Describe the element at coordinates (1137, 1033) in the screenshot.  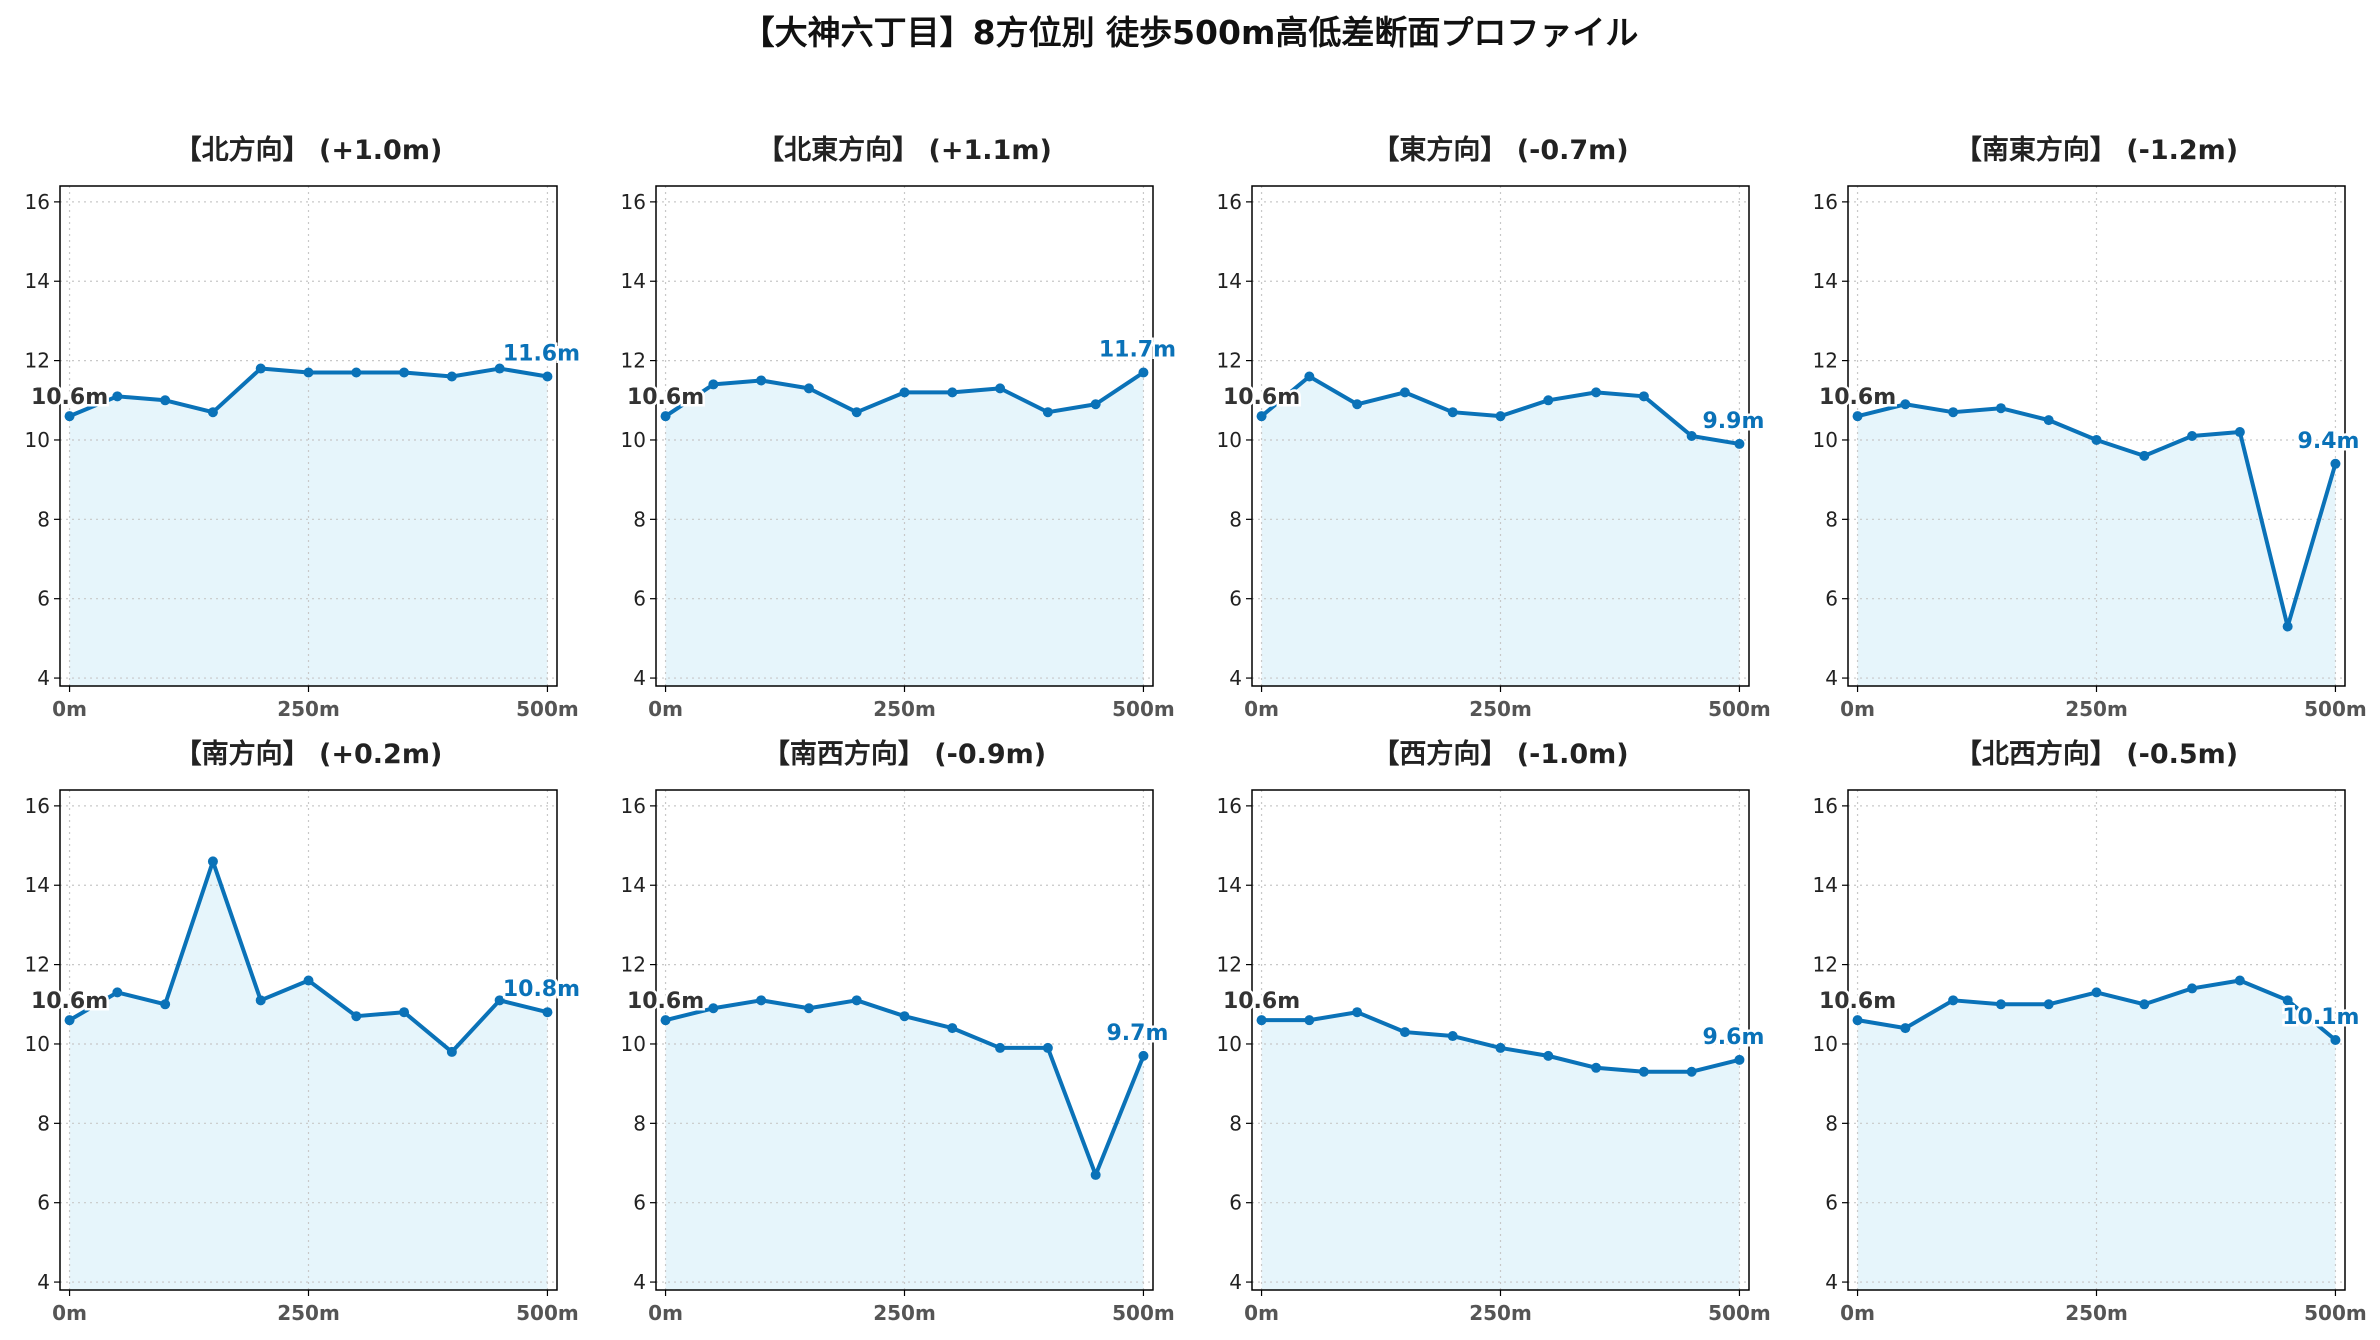
I see `end-value-label: 9.7m` at that location.